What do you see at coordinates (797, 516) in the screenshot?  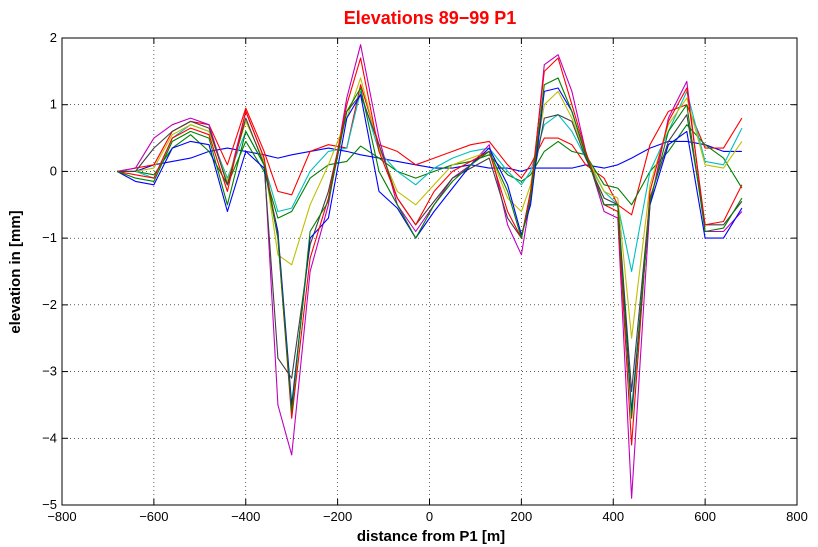 I see `x-tick-label: 800` at bounding box center [797, 516].